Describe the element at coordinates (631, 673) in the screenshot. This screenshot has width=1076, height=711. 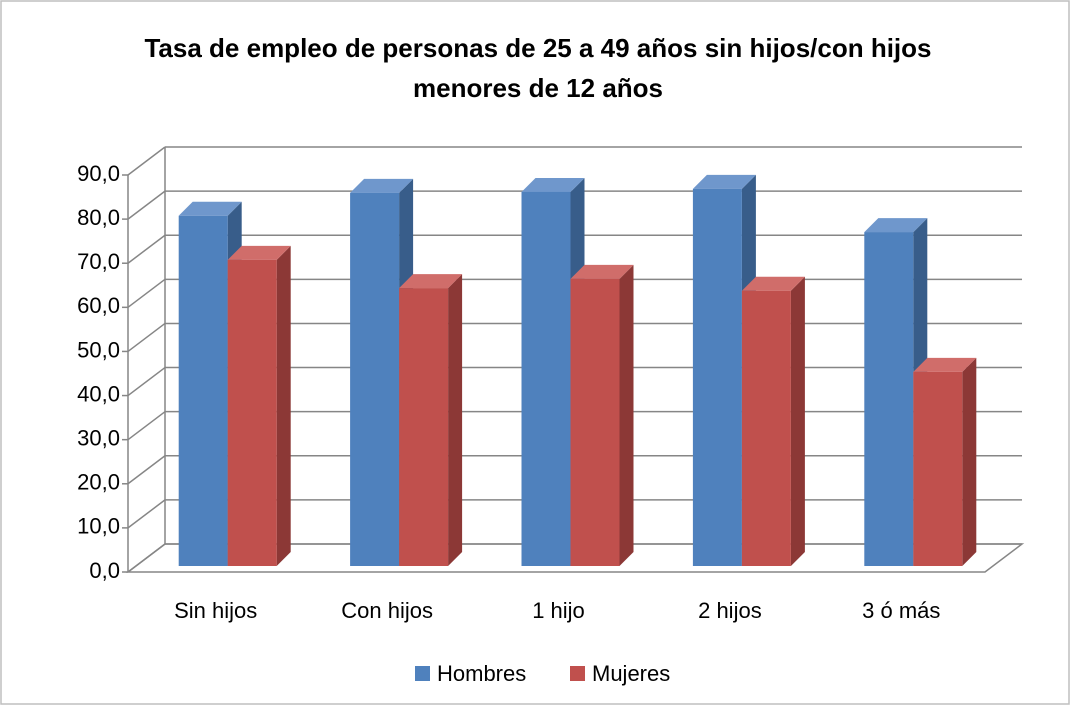
I see `legend-label: Mujeres` at that location.